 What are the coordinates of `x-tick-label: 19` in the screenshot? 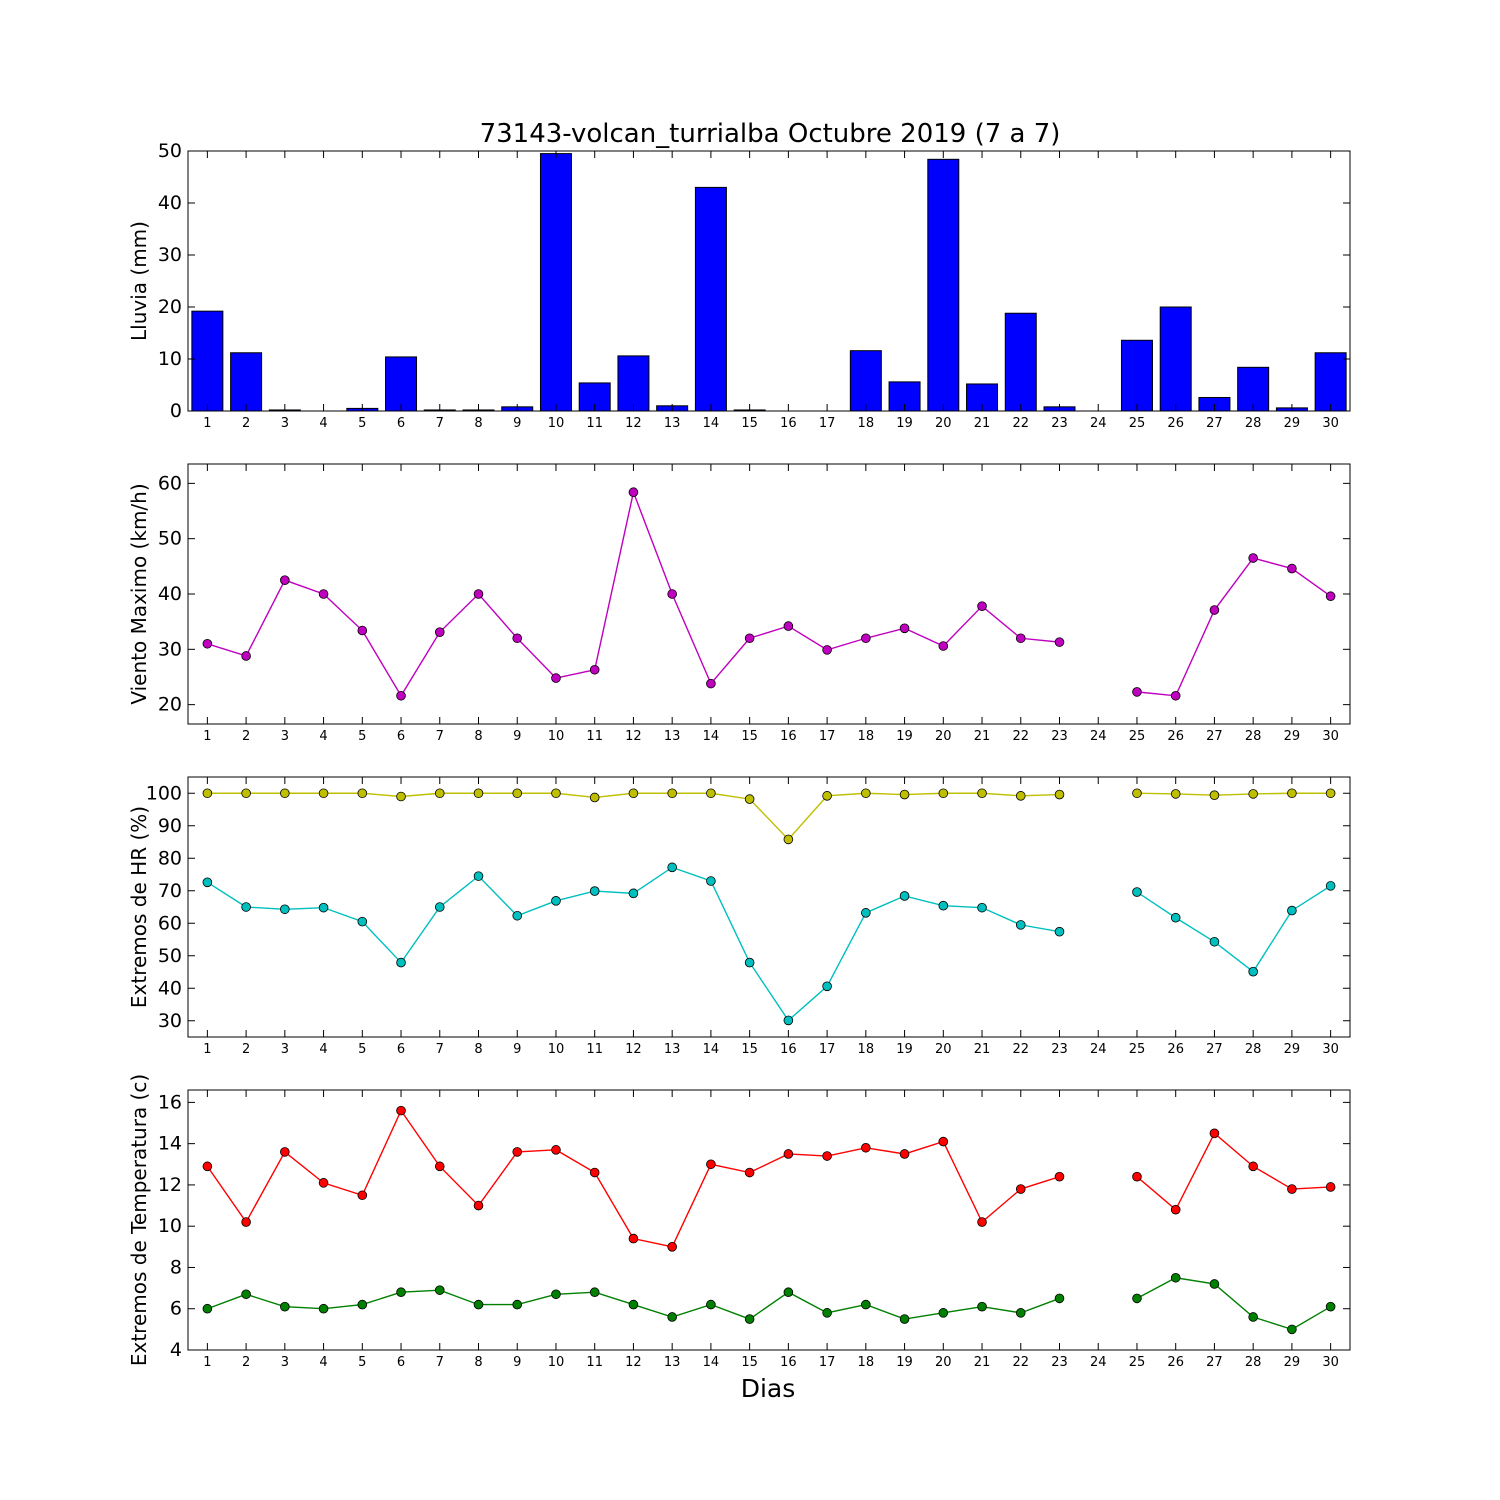 It's located at (904, 423).